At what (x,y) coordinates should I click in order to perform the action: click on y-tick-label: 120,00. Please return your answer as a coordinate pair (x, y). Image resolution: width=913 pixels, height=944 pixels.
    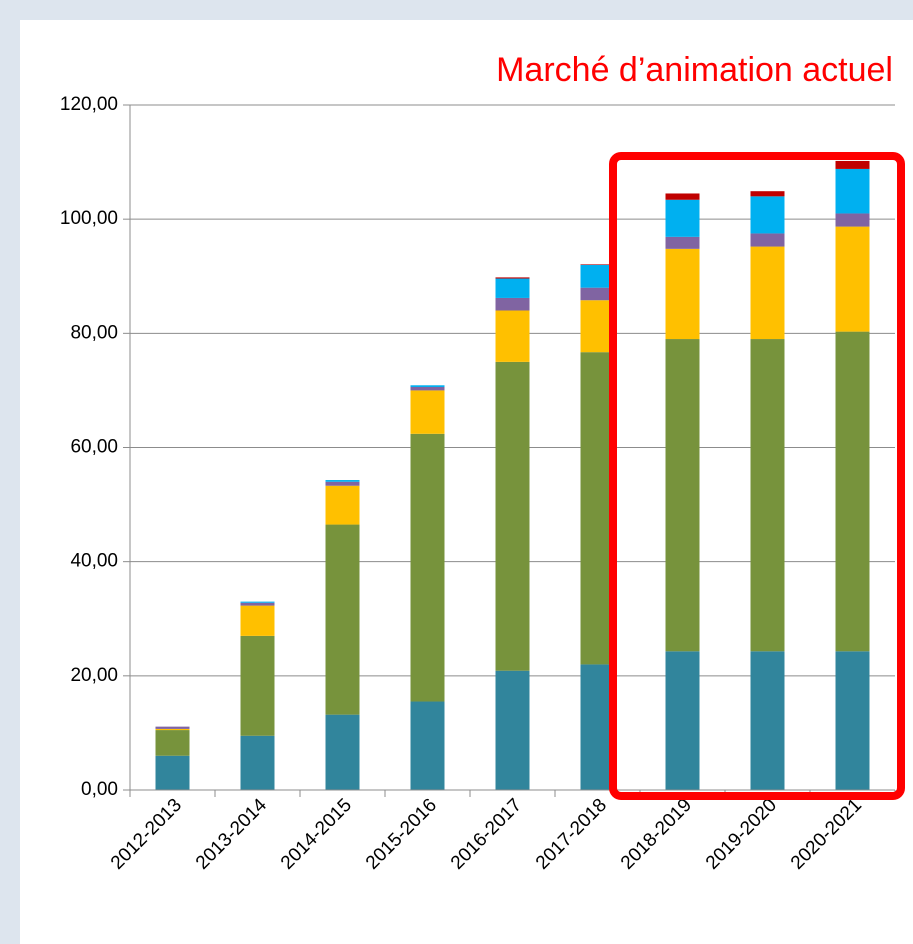
    Looking at the image, I should click on (89, 104).